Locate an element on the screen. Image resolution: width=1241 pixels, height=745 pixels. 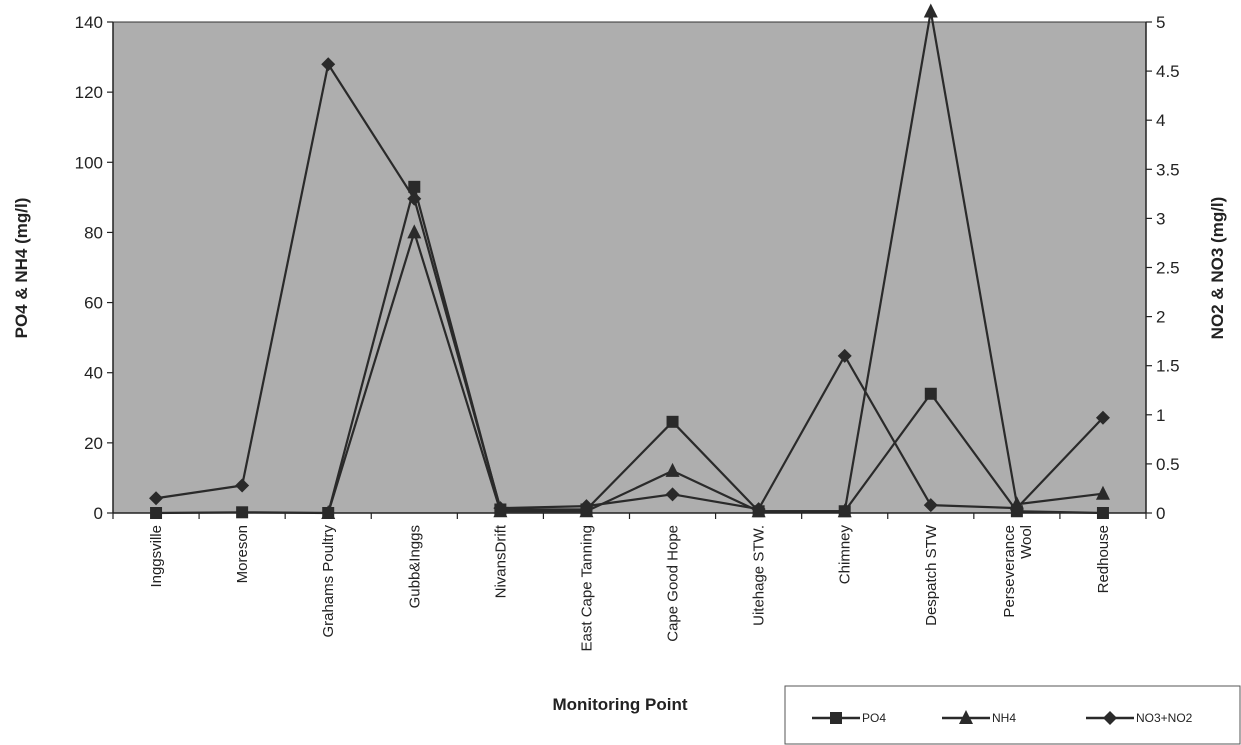
y-left-tick-label: 100 is located at coordinates (89, 162).